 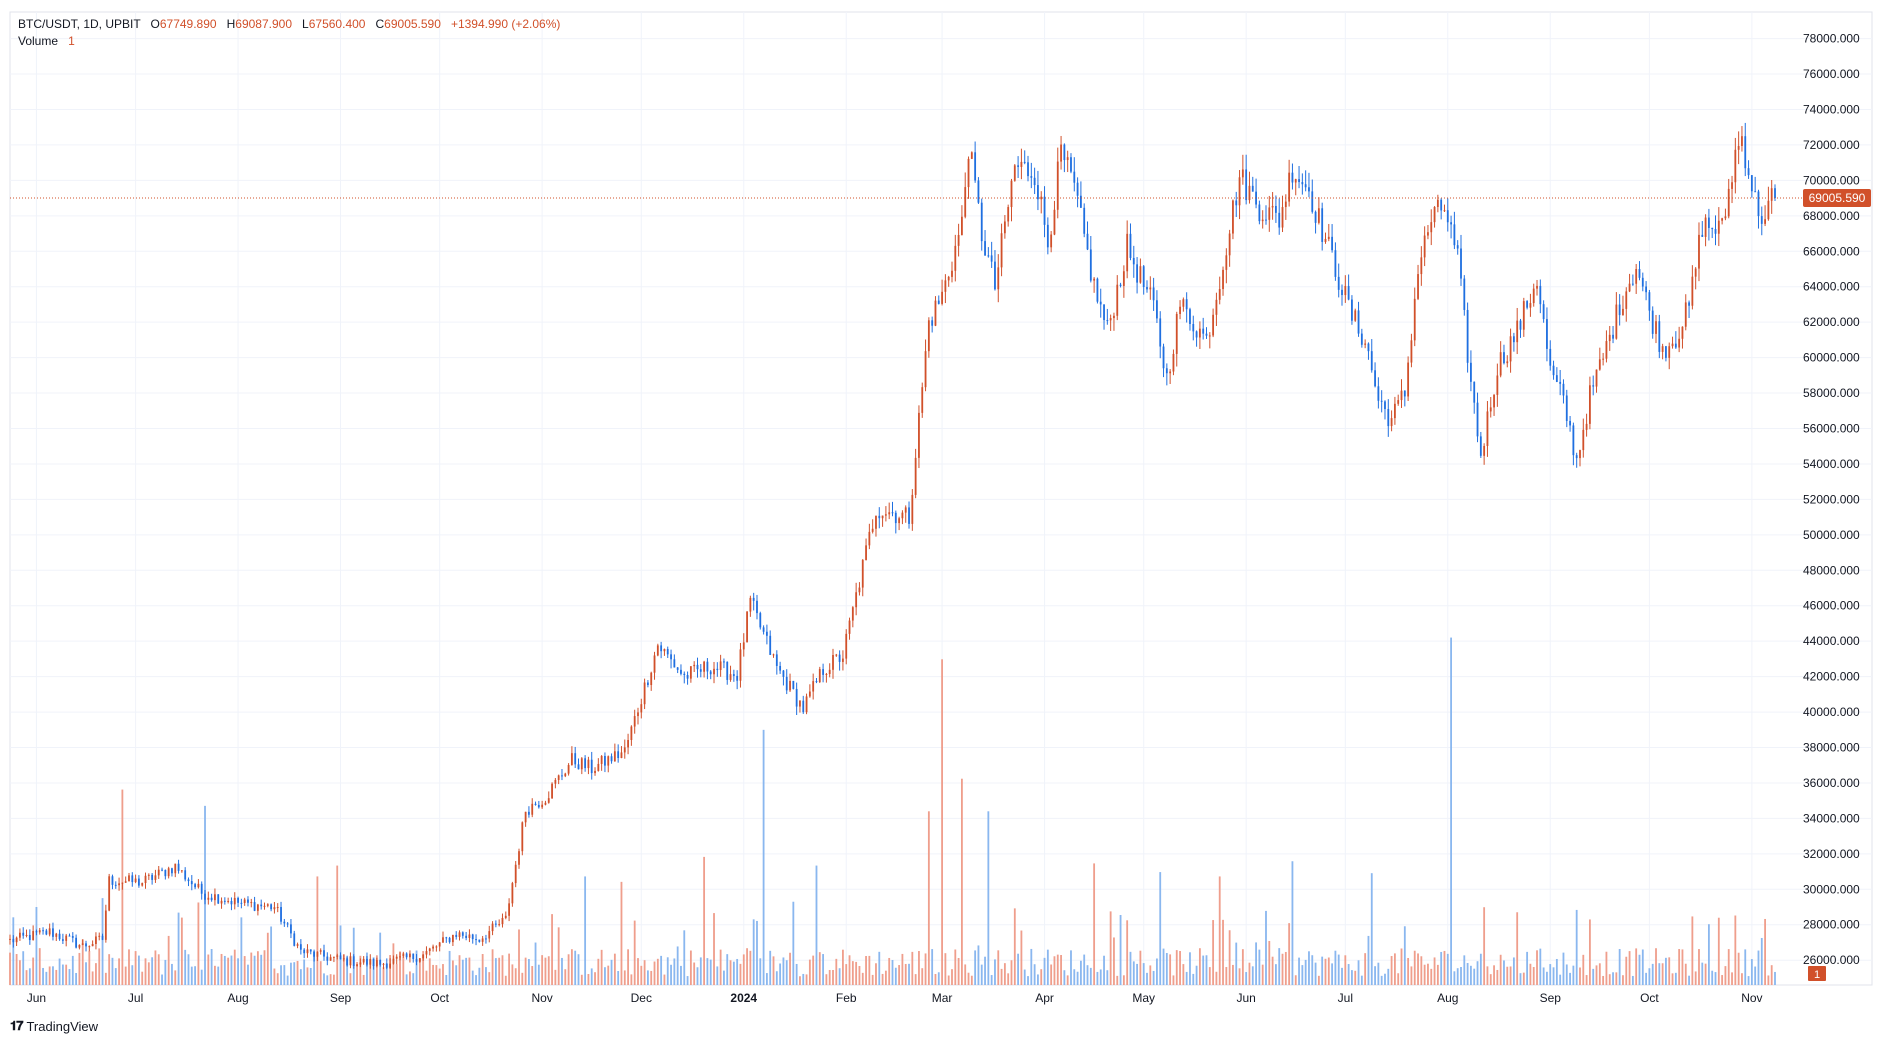 What do you see at coordinates (54, 1026) in the screenshot?
I see `tradingview-brand: 𝟏𝟕 TradingView` at bounding box center [54, 1026].